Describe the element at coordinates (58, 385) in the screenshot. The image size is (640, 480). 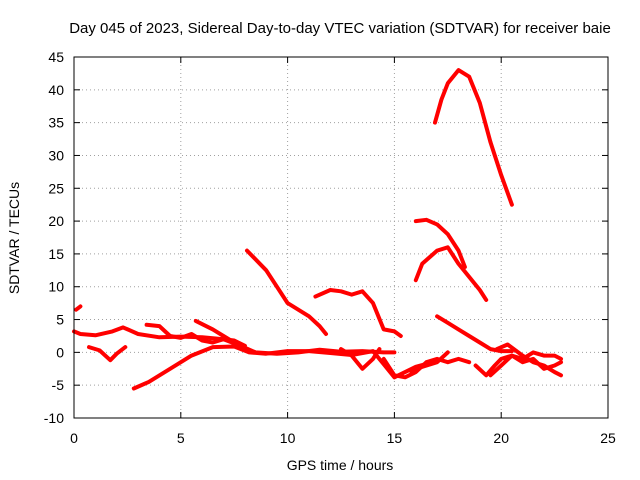
I see `y-tick-label: -5` at that location.